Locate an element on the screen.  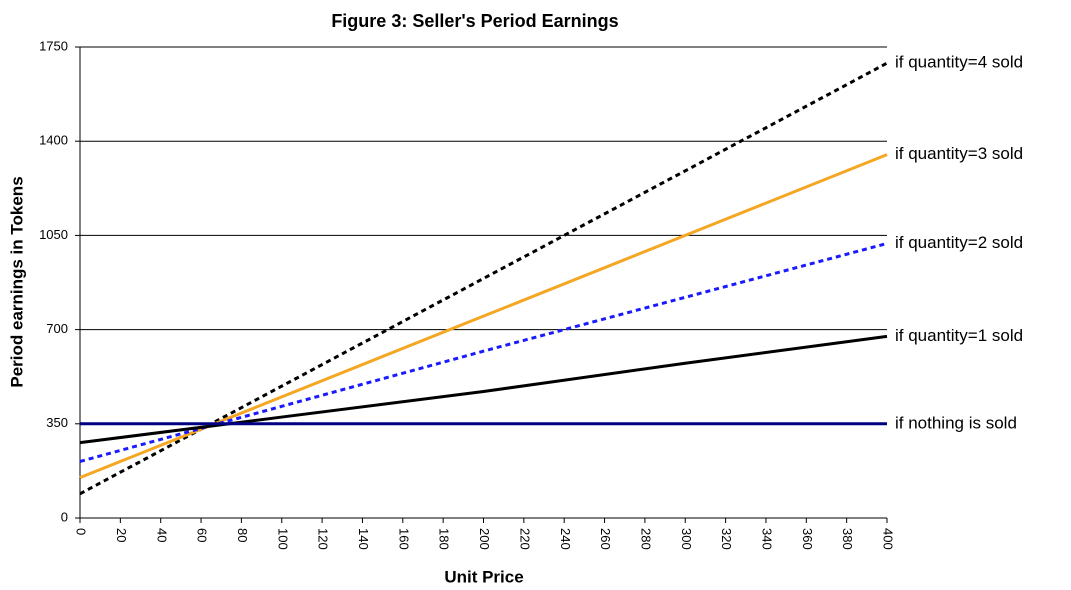
x-tick-label: 200 is located at coordinates (484, 539).